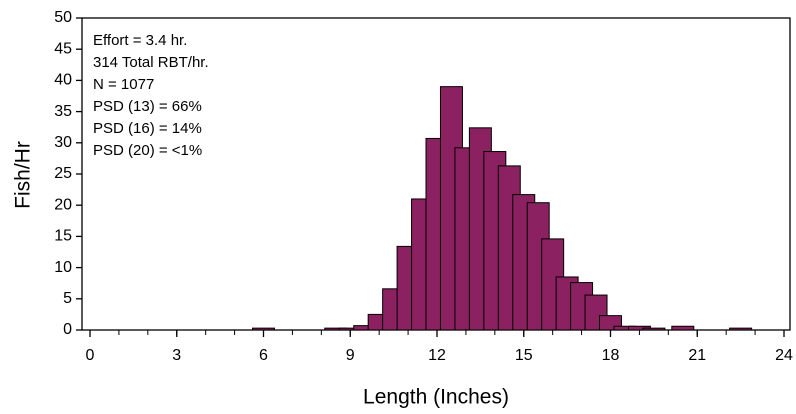 The image size is (796, 414). What do you see at coordinates (67, 329) in the screenshot?
I see `y-tick-label: 0` at bounding box center [67, 329].